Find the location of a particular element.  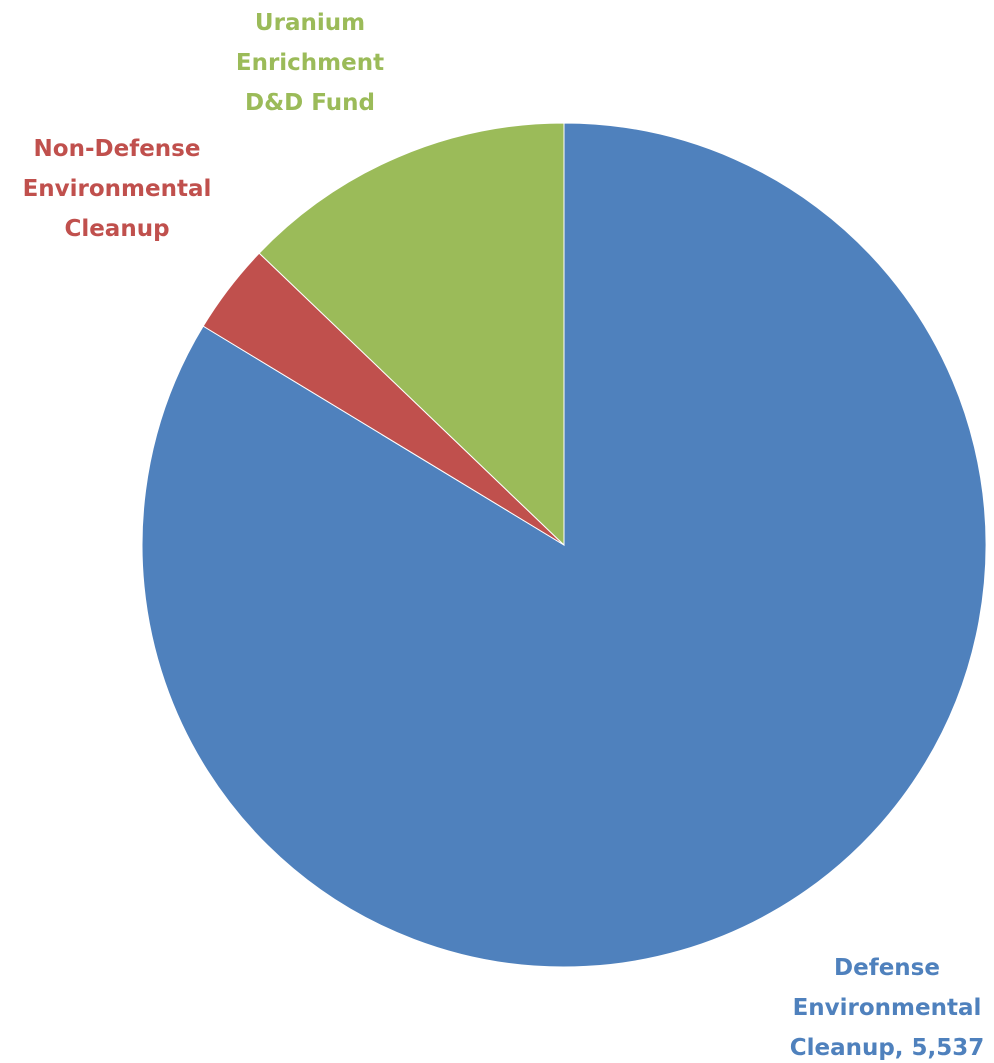

slice-label-line: Defense is located at coordinates (887, 968).